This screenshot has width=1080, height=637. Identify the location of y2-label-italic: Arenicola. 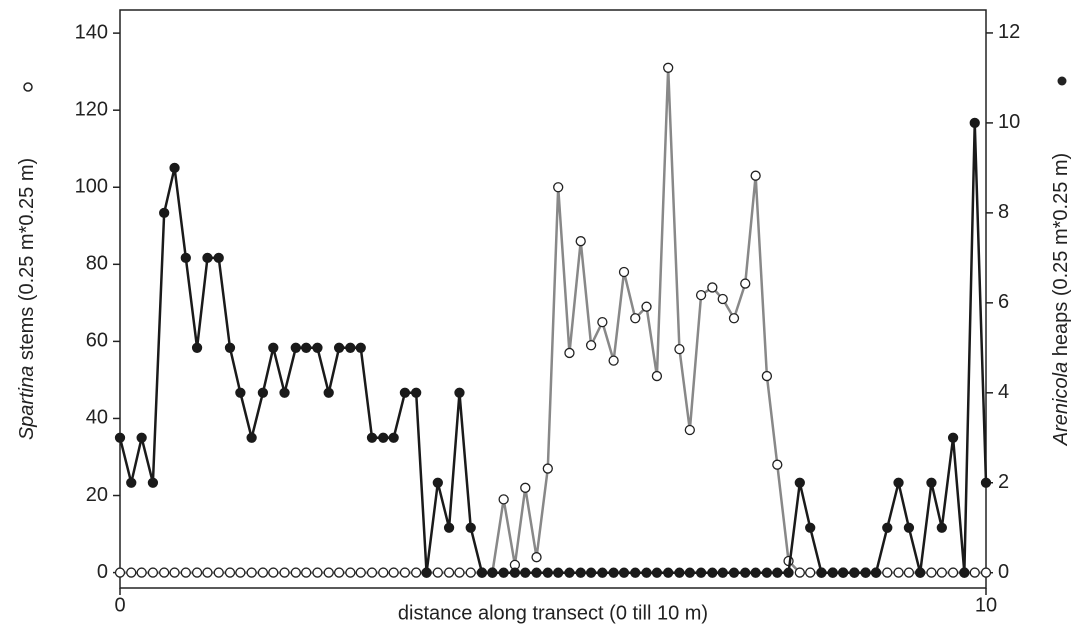
(1061, 404).